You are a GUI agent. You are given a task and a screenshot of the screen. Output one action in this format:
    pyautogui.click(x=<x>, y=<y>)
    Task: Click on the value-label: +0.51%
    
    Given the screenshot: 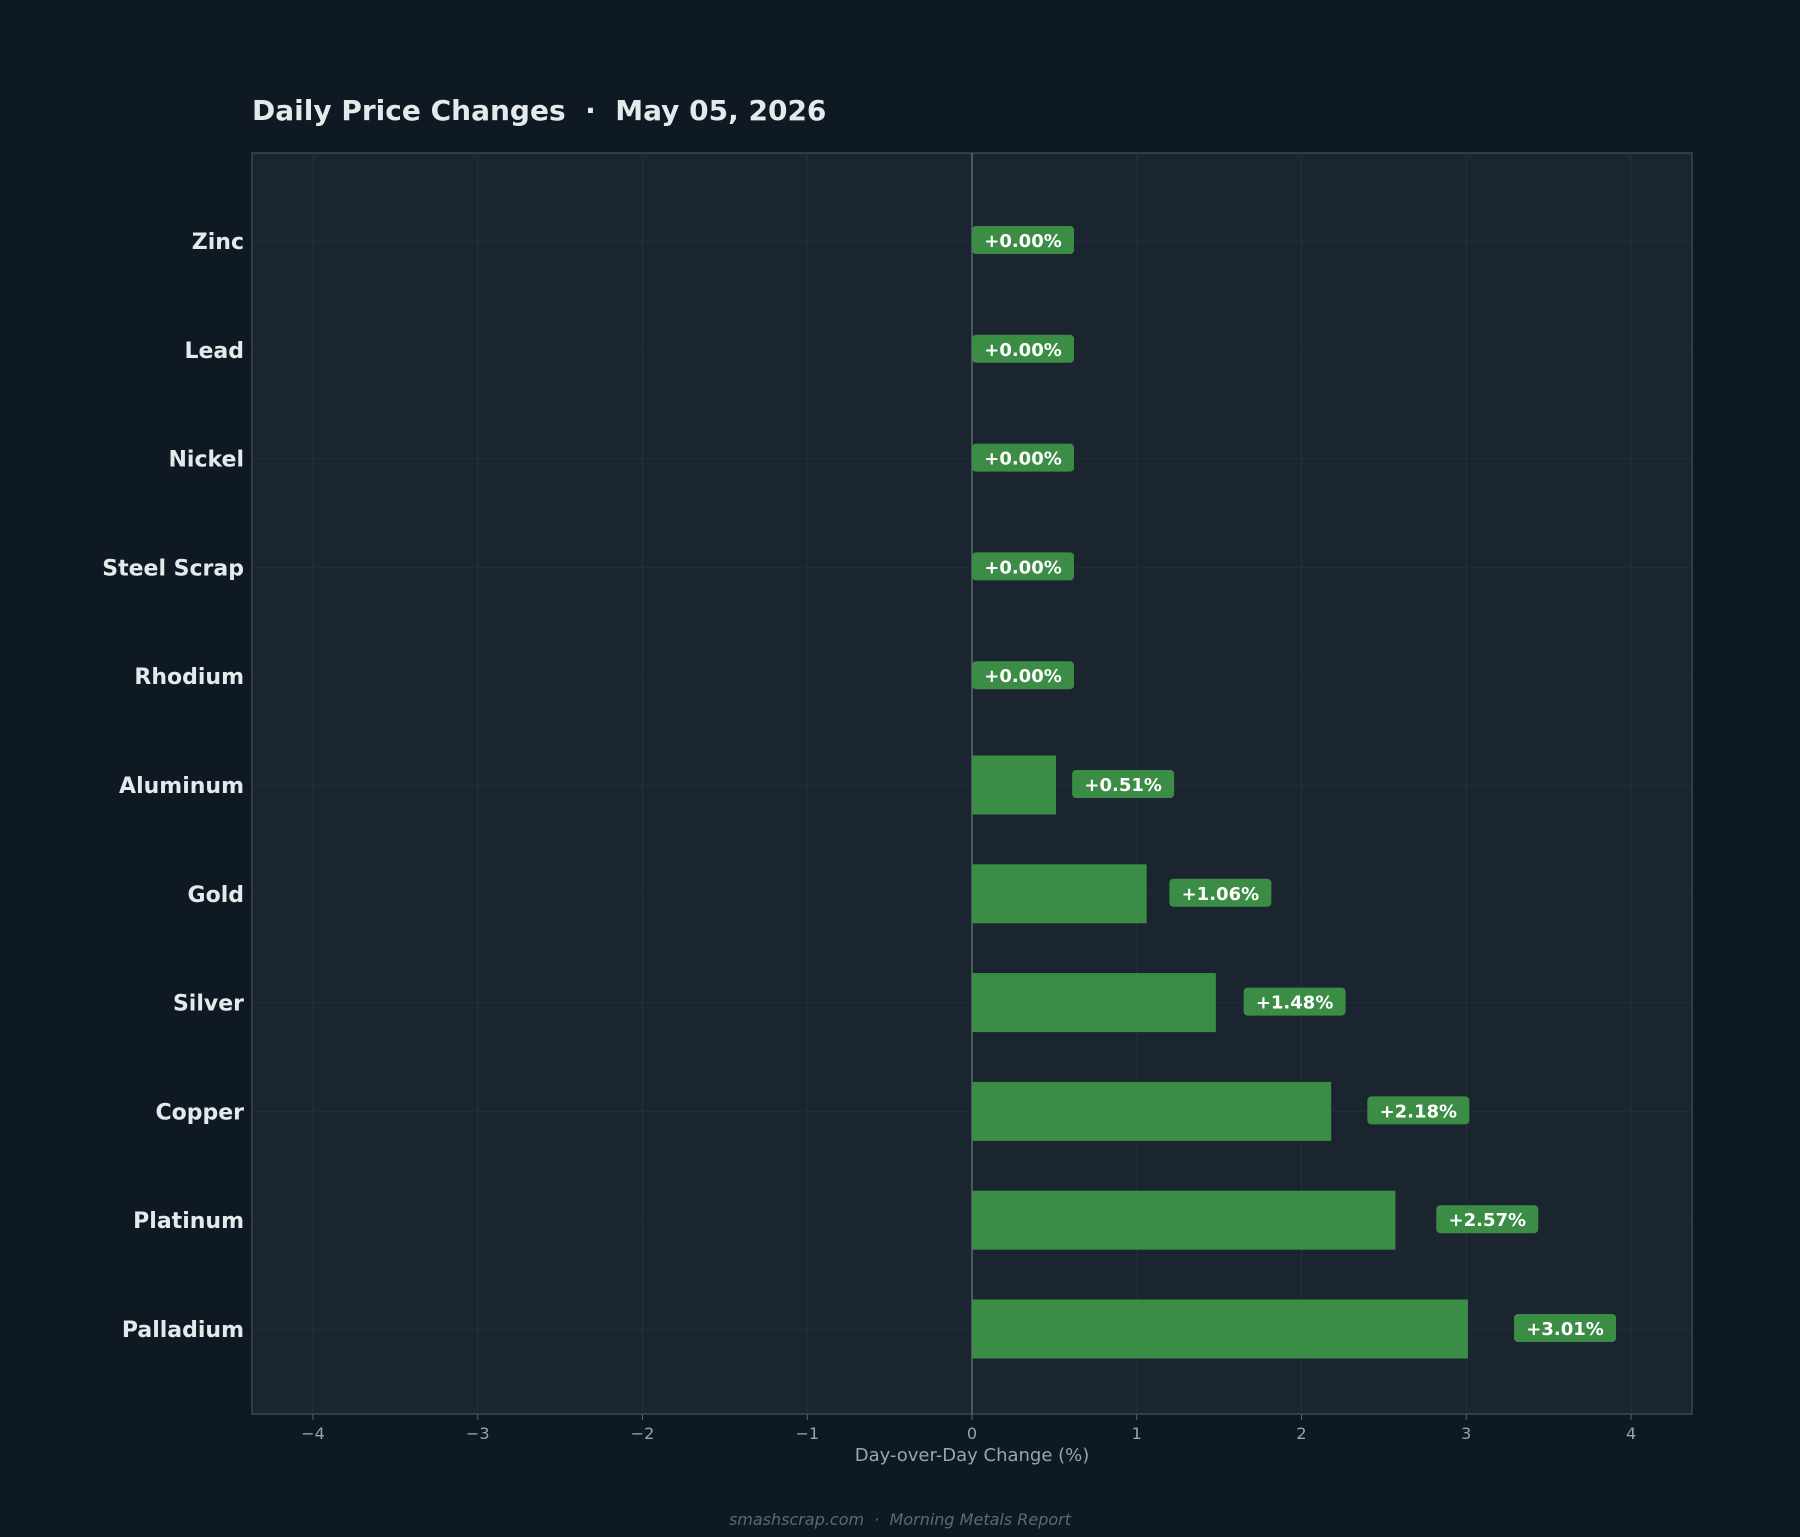 What is the action you would take?
    pyautogui.click(x=1123, y=785)
    